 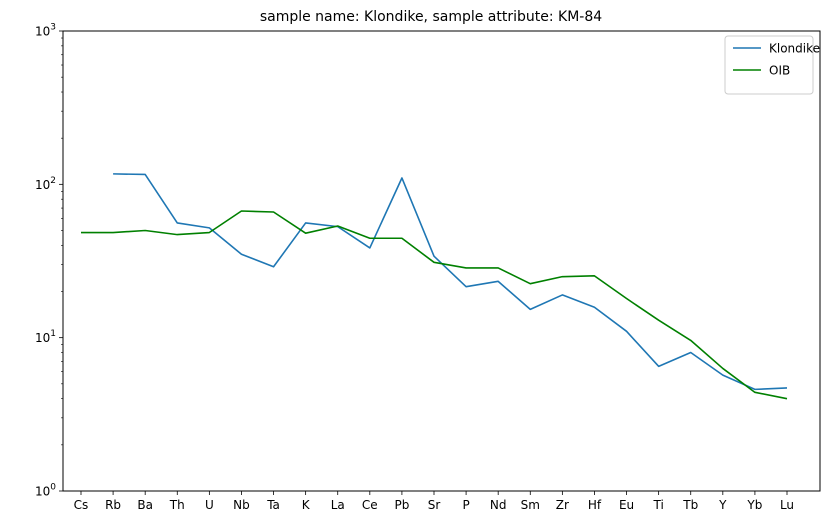 I want to click on legend: Klondike OIB, so click(x=772, y=65).